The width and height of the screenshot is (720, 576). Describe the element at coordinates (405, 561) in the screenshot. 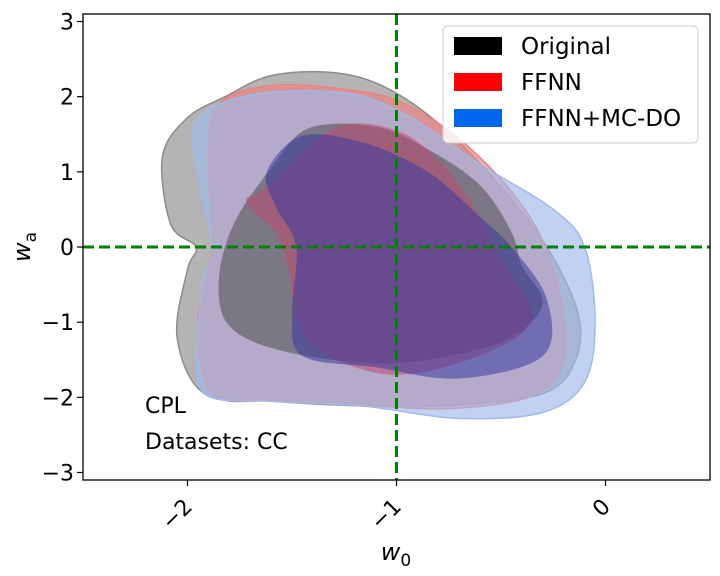

I see `x-axis-label-sub: 0` at that location.